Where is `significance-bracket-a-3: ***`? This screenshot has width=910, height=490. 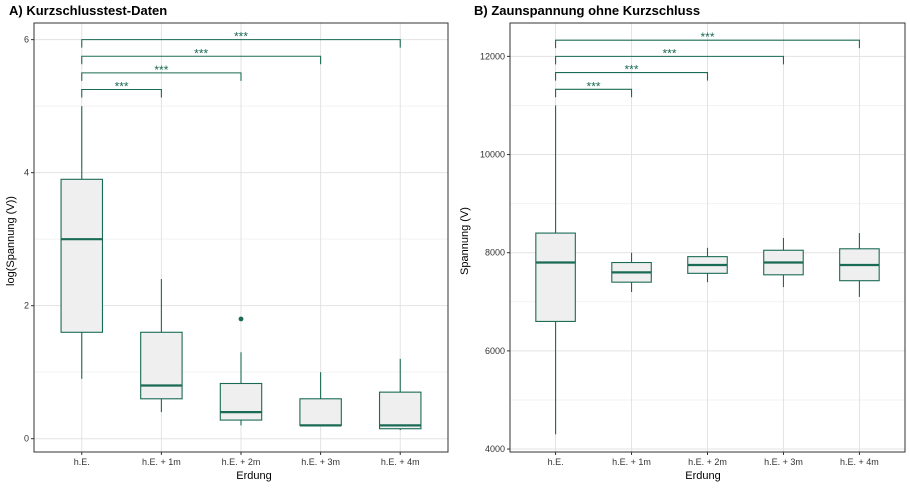 significance-bracket-a-3: *** is located at coordinates (241, 39).